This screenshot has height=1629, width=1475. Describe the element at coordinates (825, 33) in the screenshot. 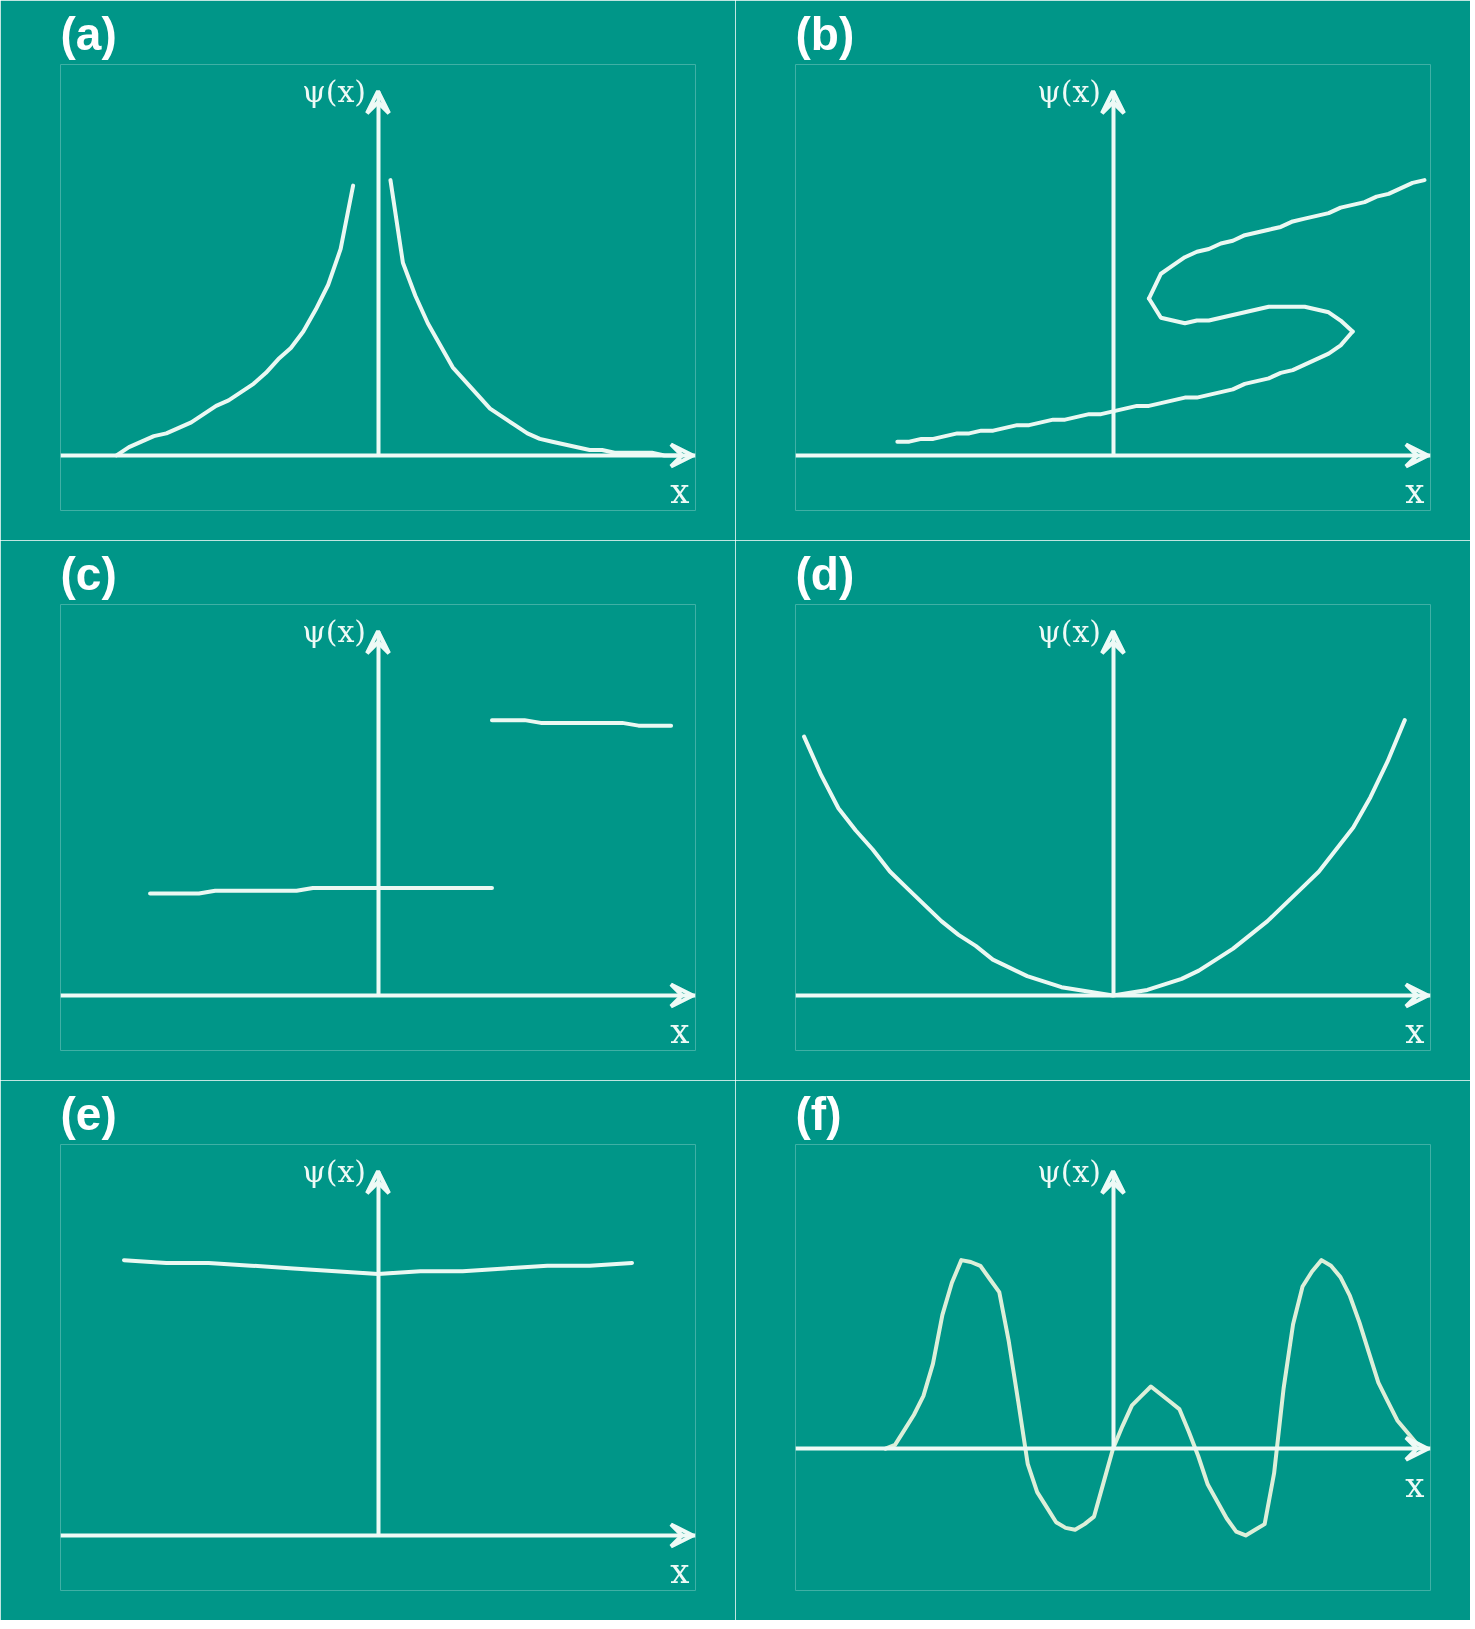

I see `chart-title: (b)` at that location.